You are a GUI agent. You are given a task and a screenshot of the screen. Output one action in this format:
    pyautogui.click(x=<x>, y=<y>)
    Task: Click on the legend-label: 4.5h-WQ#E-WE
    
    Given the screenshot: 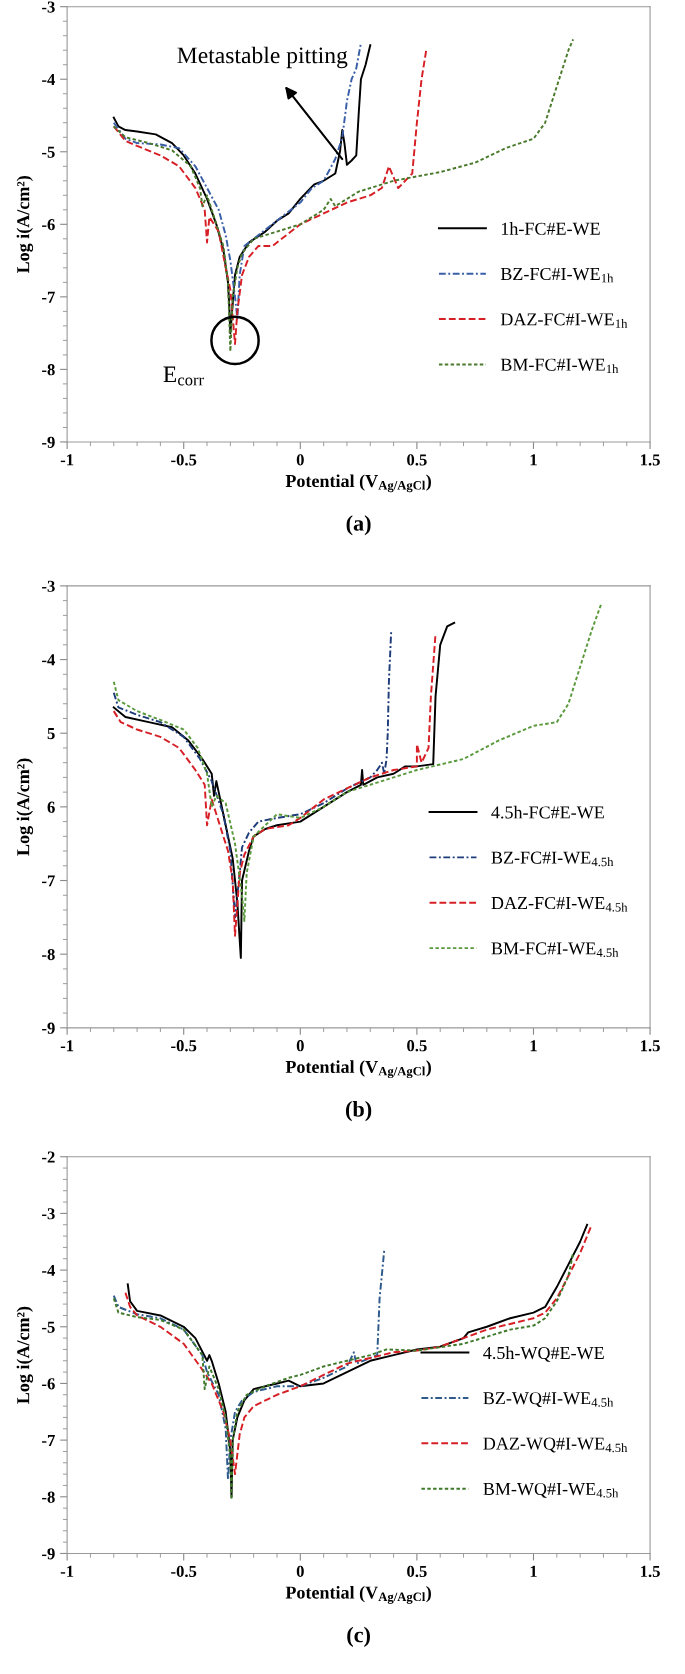 What is the action you would take?
    pyautogui.click(x=543, y=1354)
    